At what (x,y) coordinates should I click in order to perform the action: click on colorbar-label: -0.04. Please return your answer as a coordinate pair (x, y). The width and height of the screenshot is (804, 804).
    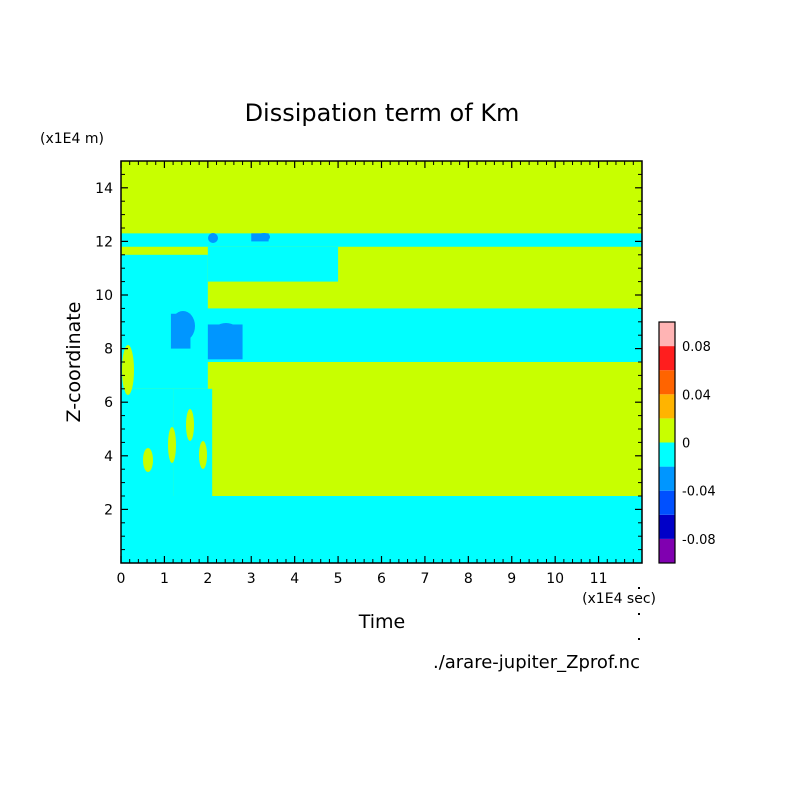
    Looking at the image, I should click on (699, 492).